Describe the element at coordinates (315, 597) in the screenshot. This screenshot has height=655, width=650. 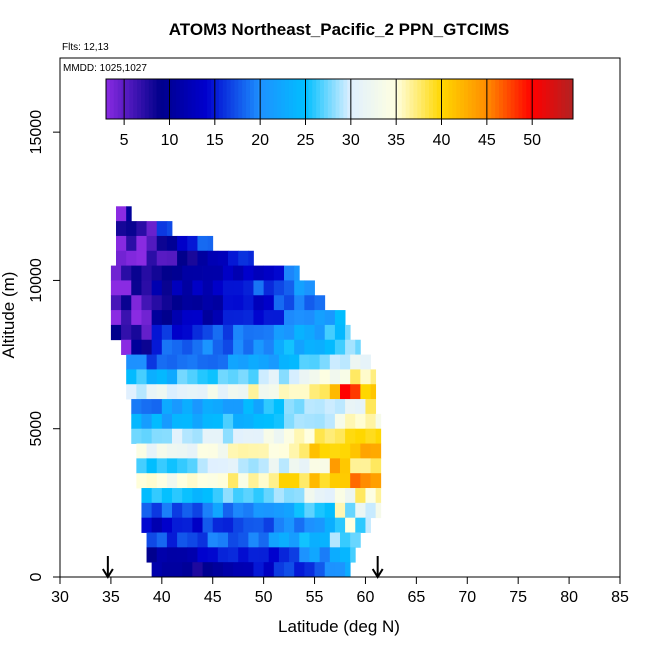
I see `x-tick-label: 55` at that location.